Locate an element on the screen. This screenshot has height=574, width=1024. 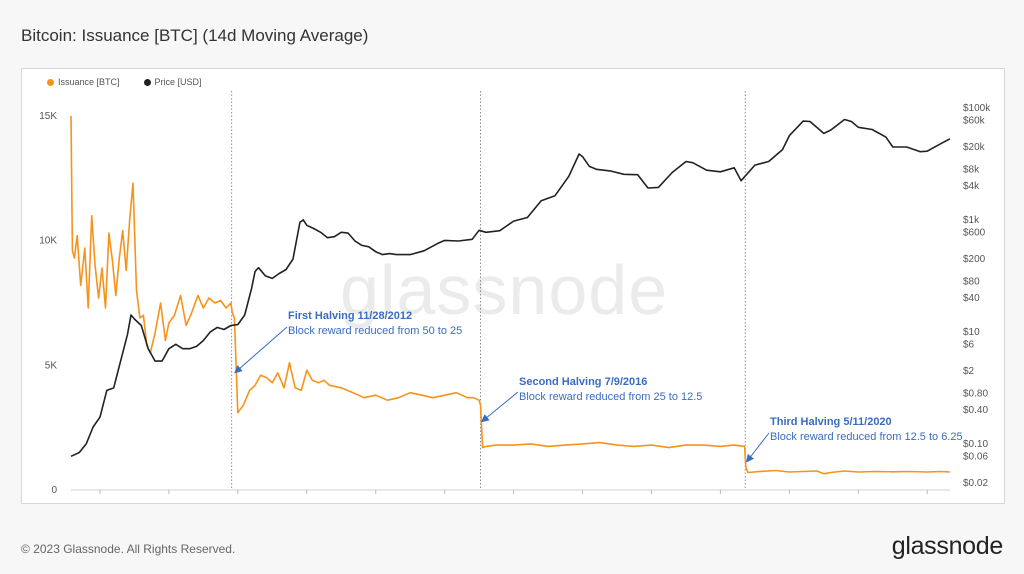
right-tick-label: $0.10 is located at coordinates (975, 444).